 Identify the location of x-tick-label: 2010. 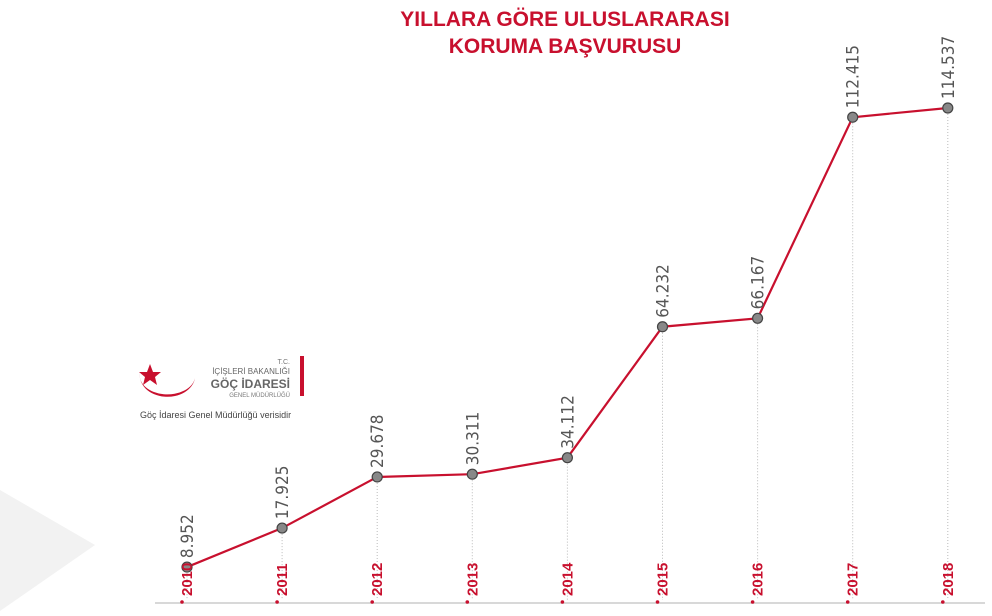
(187, 579).